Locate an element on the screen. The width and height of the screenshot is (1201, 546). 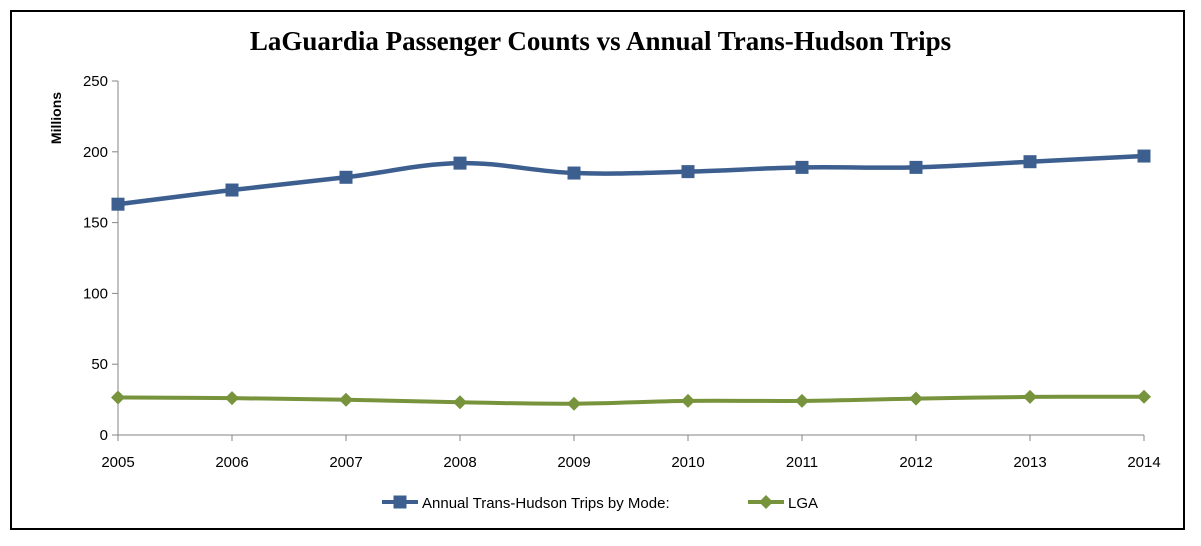
legend: Annual Trans-Hudson Trips by Mode: LGA is located at coordinates (600, 503).